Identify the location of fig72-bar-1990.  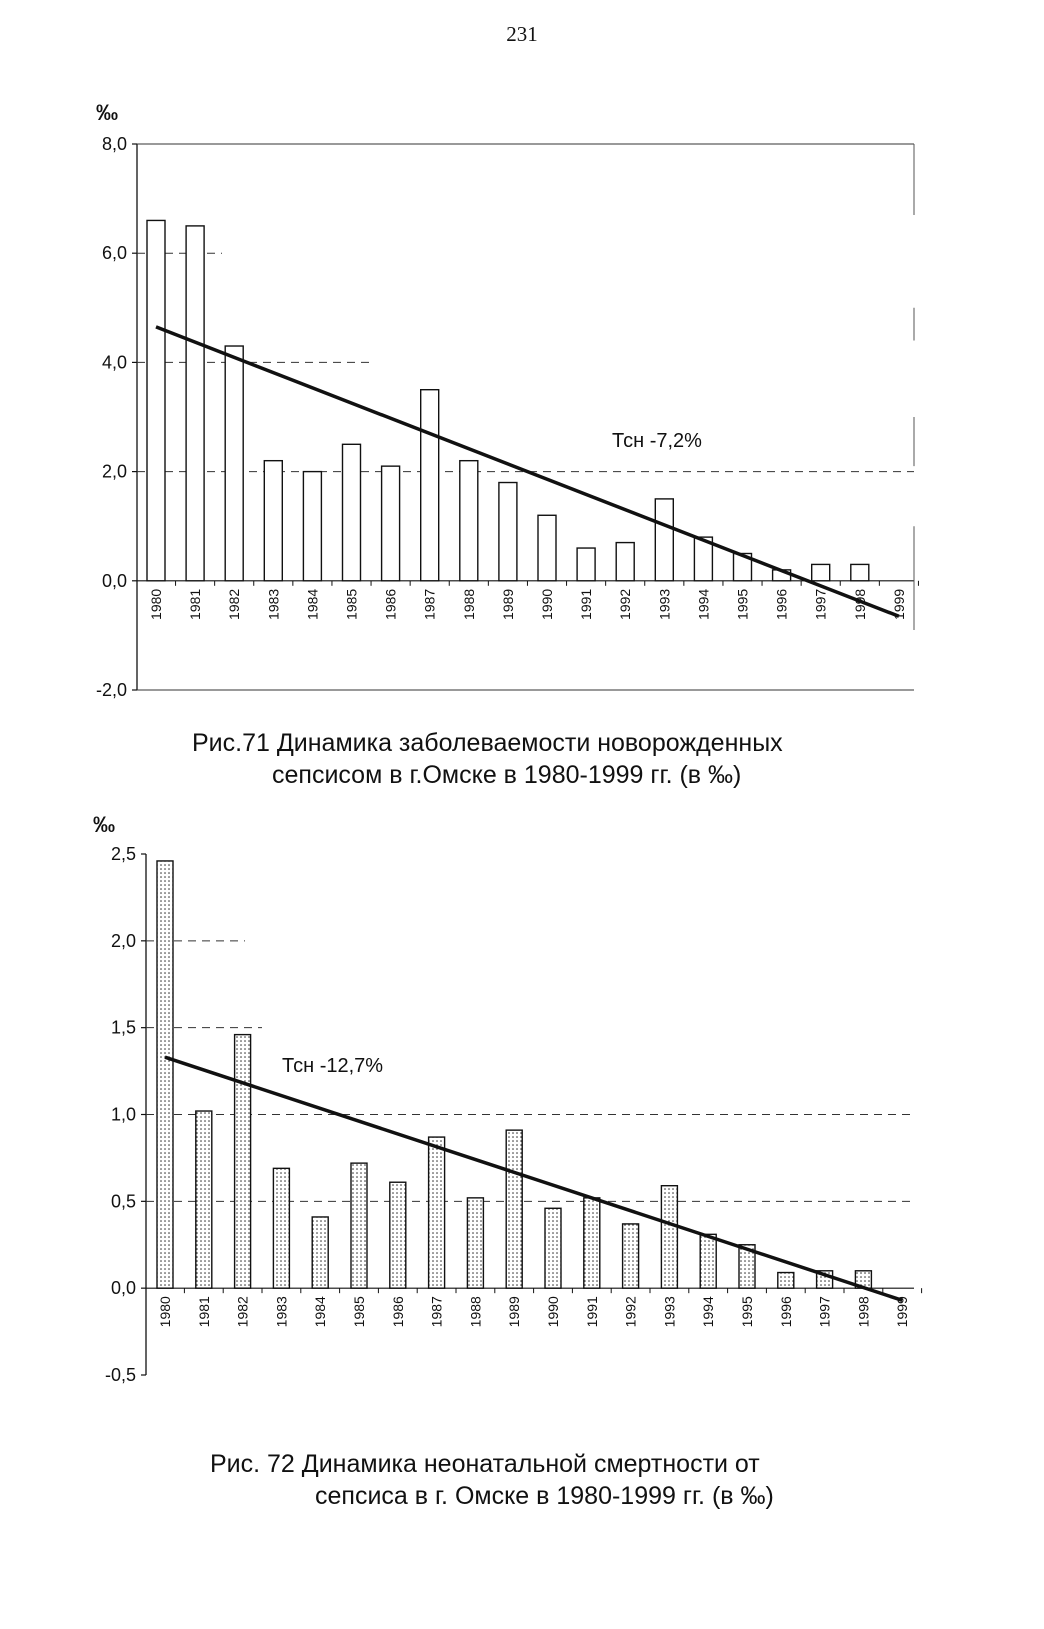
(553, 1248).